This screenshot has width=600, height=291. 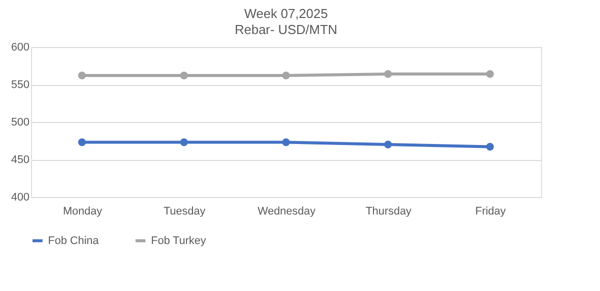 What do you see at coordinates (287, 212) in the screenshot?
I see `x-tick-label: Wednesday` at bounding box center [287, 212].